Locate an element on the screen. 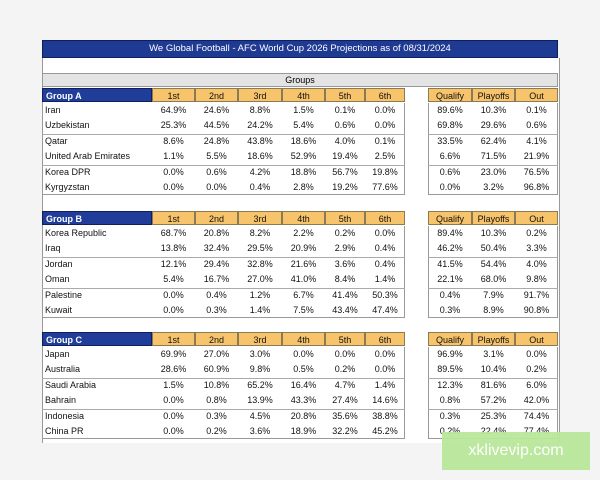 Image resolution: width=600 pixels, height=480 pixels. cell-value: 5.4% is located at coordinates (303, 125).